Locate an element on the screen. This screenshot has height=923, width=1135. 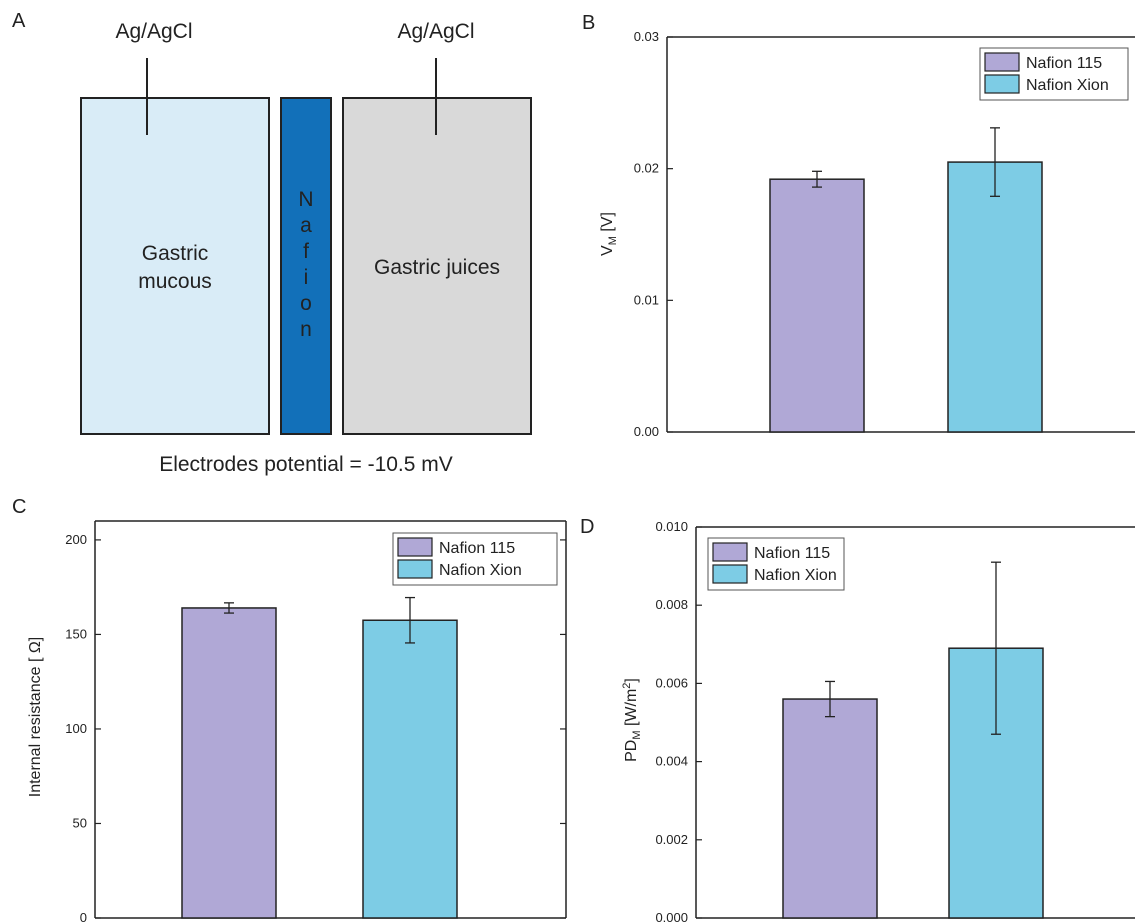
y-axis-label-unit: [W/m is located at coordinates (631, 710).